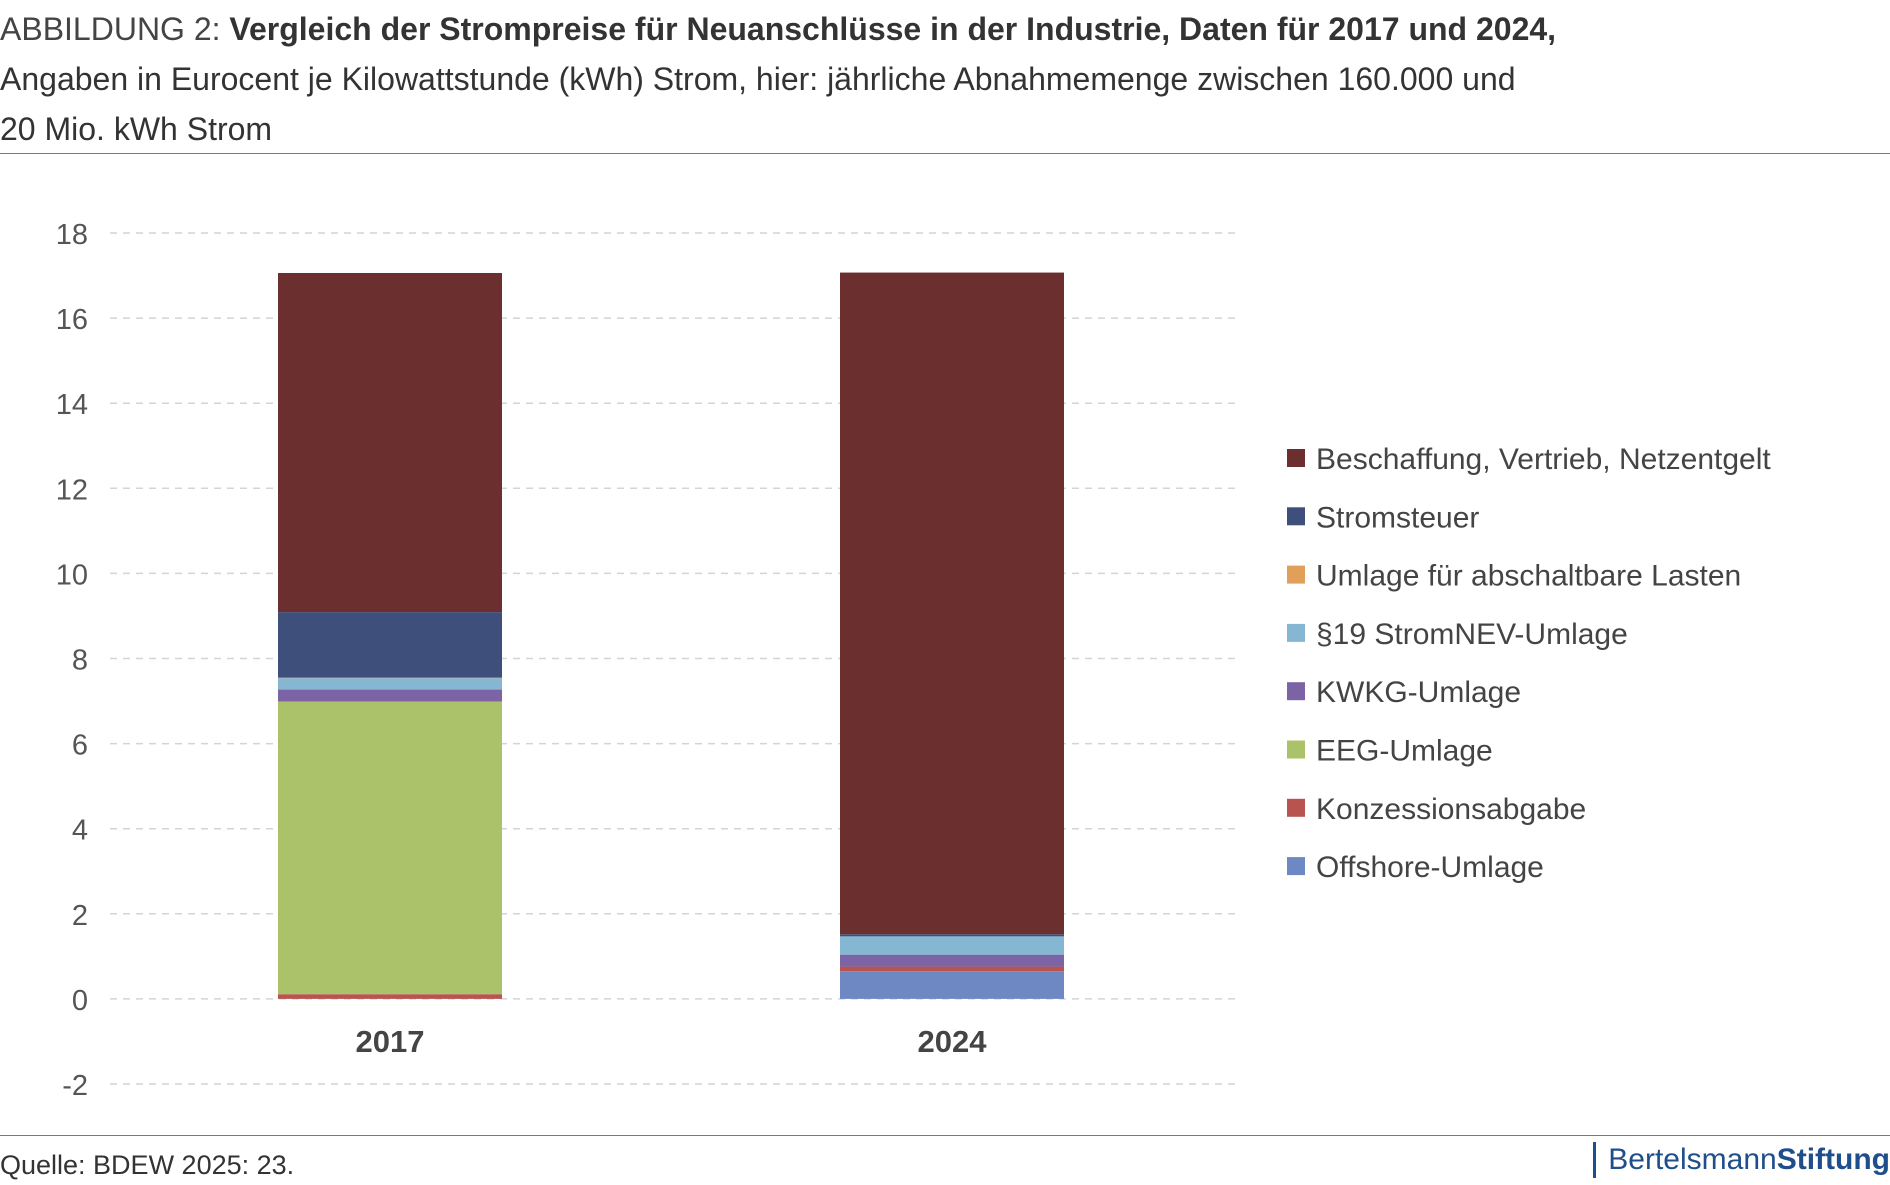 The height and width of the screenshot is (1185, 1890). I want to click on y-tick-label: 10, so click(72, 575).